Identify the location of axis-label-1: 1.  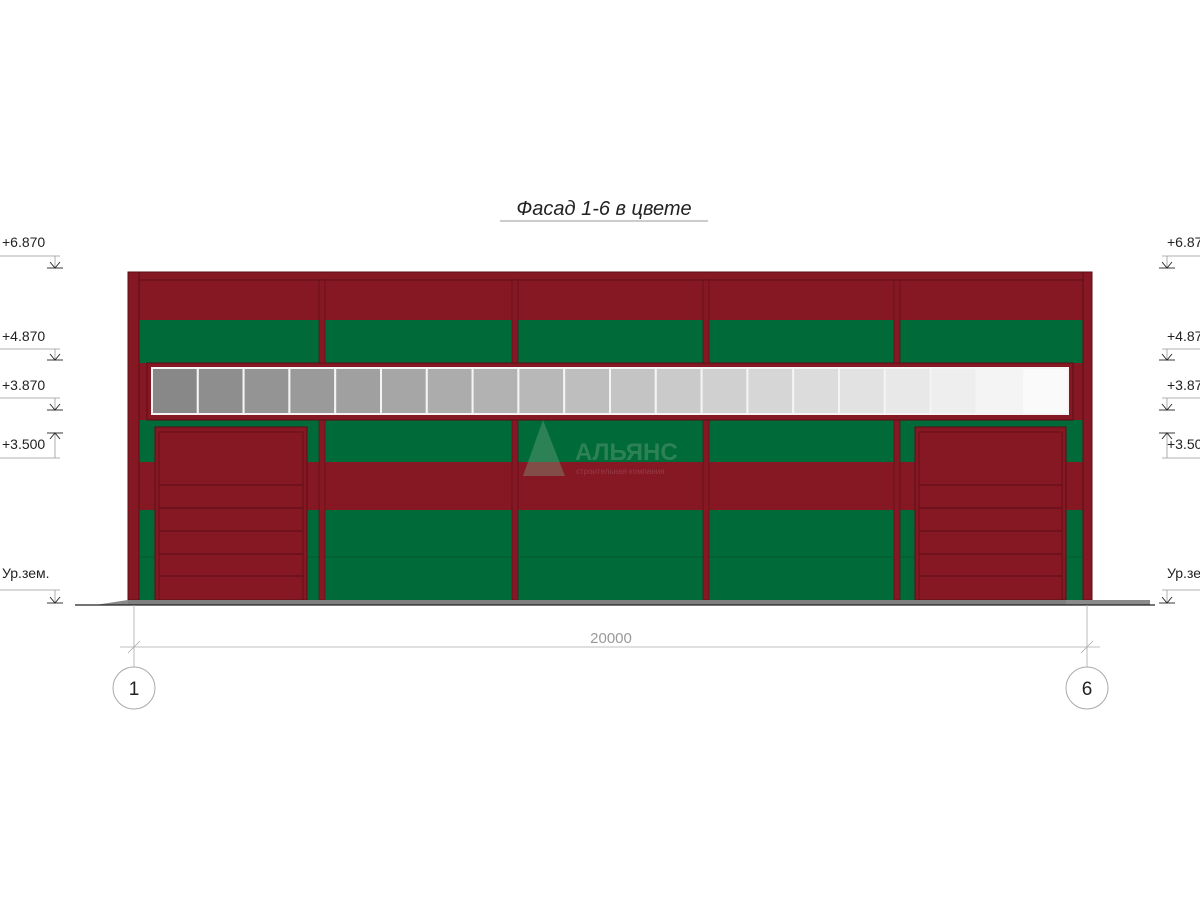
(134, 689).